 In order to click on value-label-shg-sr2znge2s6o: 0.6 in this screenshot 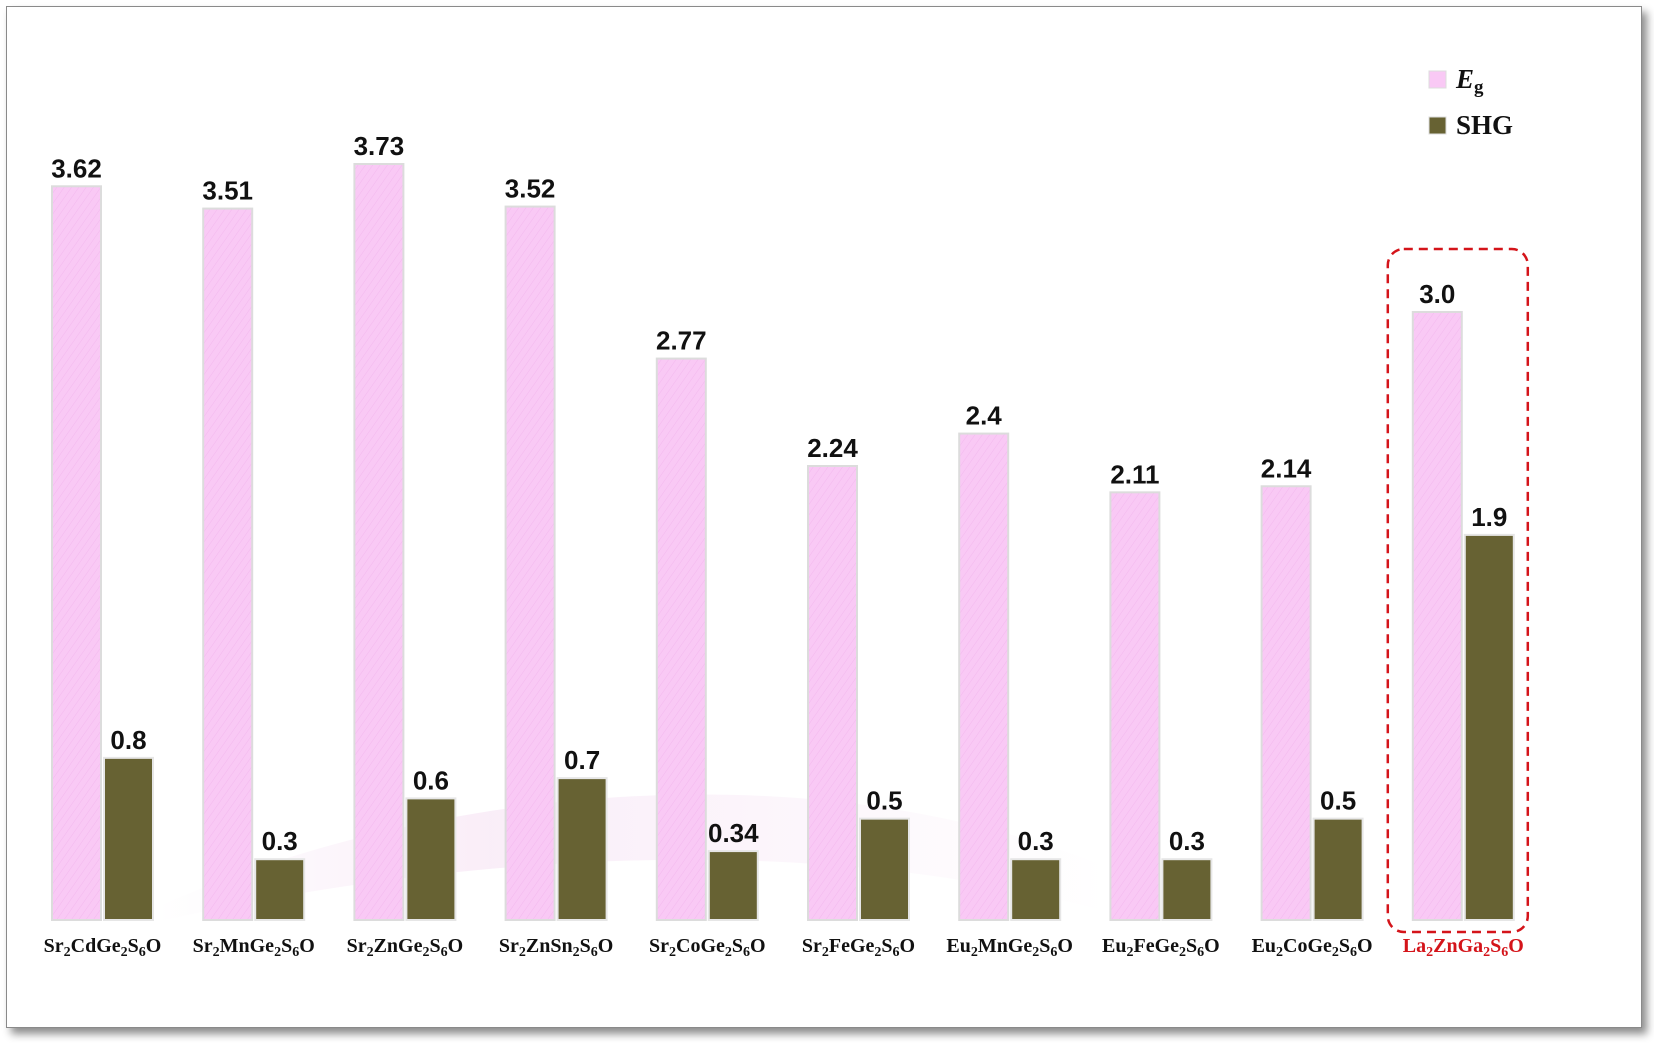, I will do `click(431, 780)`.